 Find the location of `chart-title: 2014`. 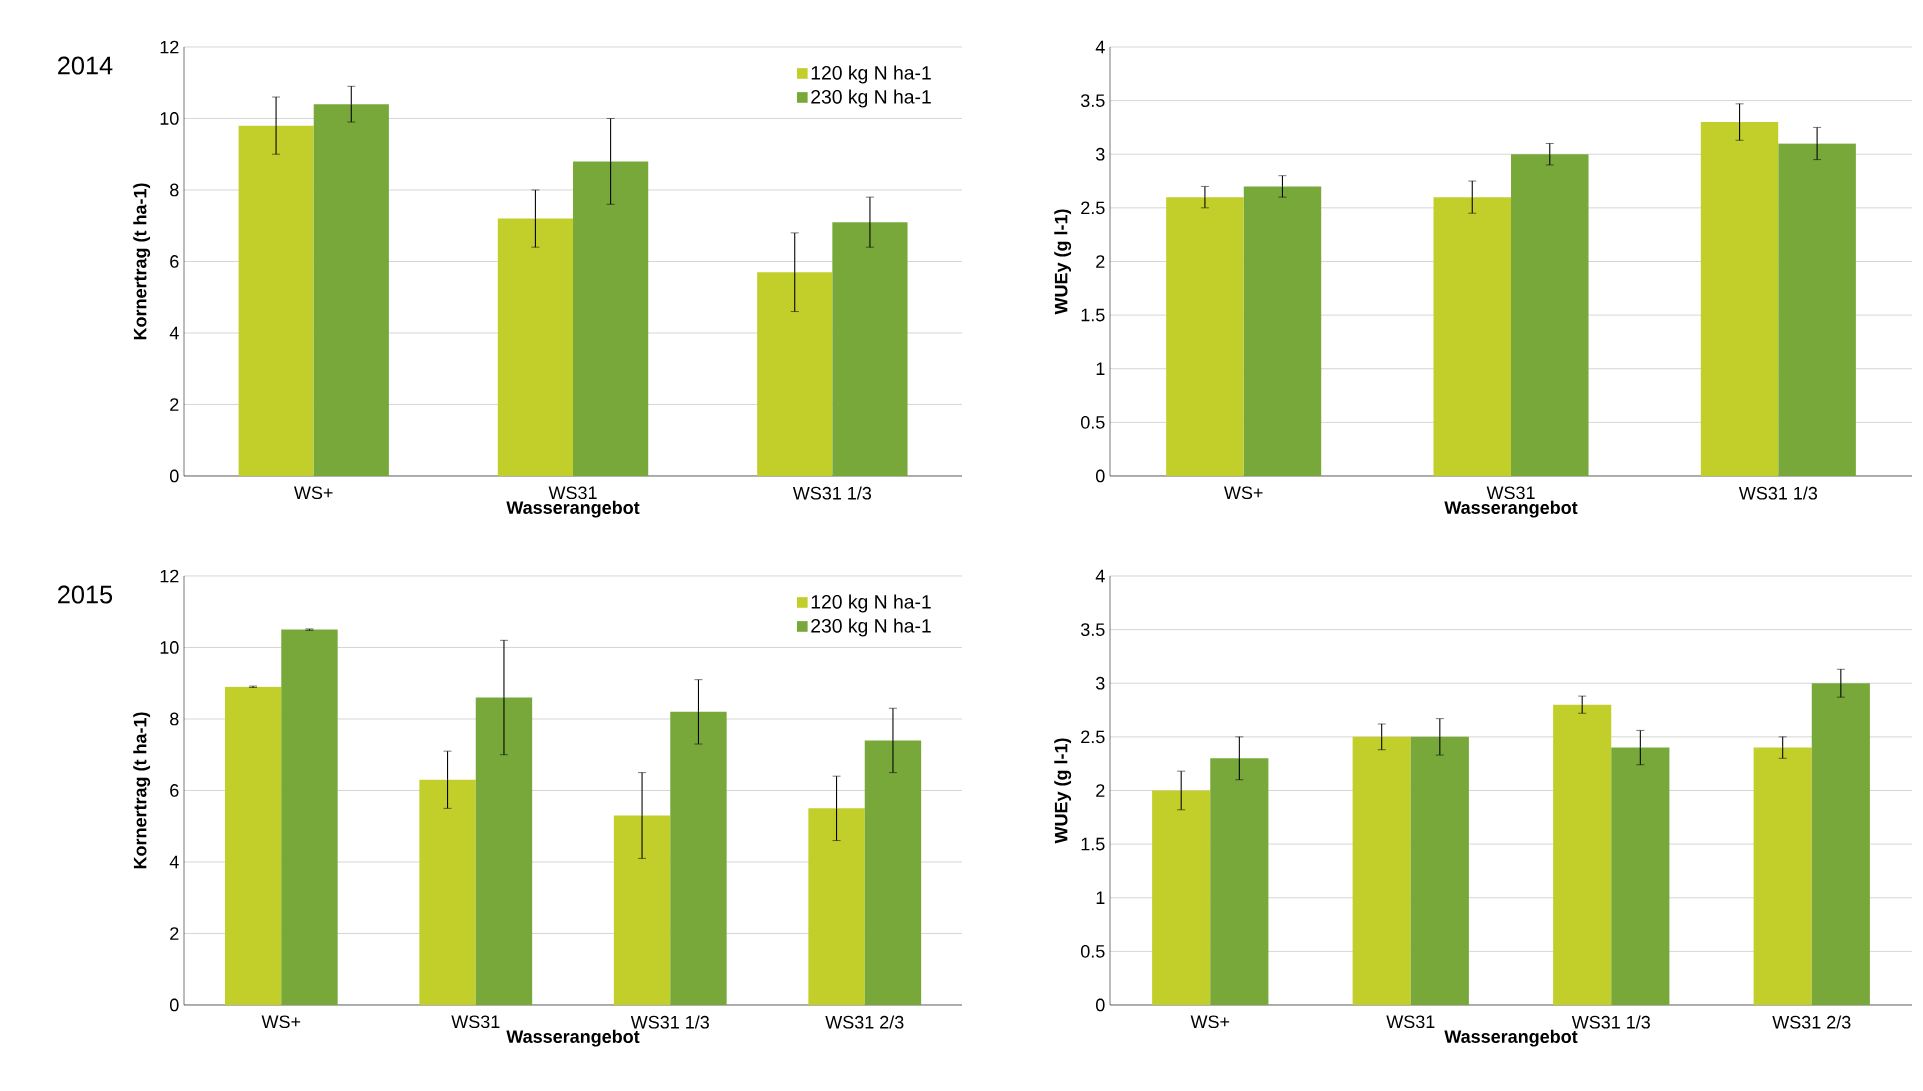

chart-title: 2014 is located at coordinates (85, 65).